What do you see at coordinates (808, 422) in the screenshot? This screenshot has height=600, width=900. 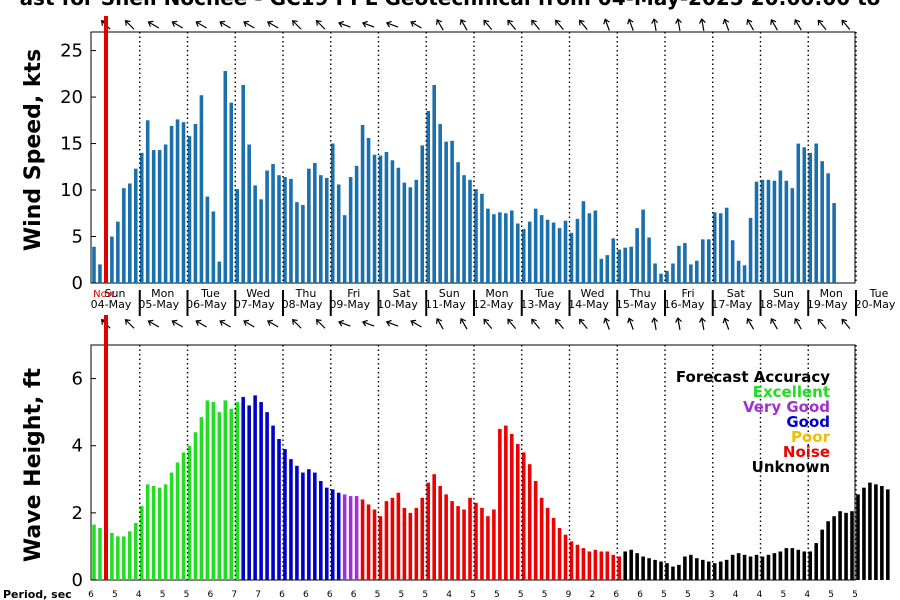 I see `legend-entry: Good` at bounding box center [808, 422].